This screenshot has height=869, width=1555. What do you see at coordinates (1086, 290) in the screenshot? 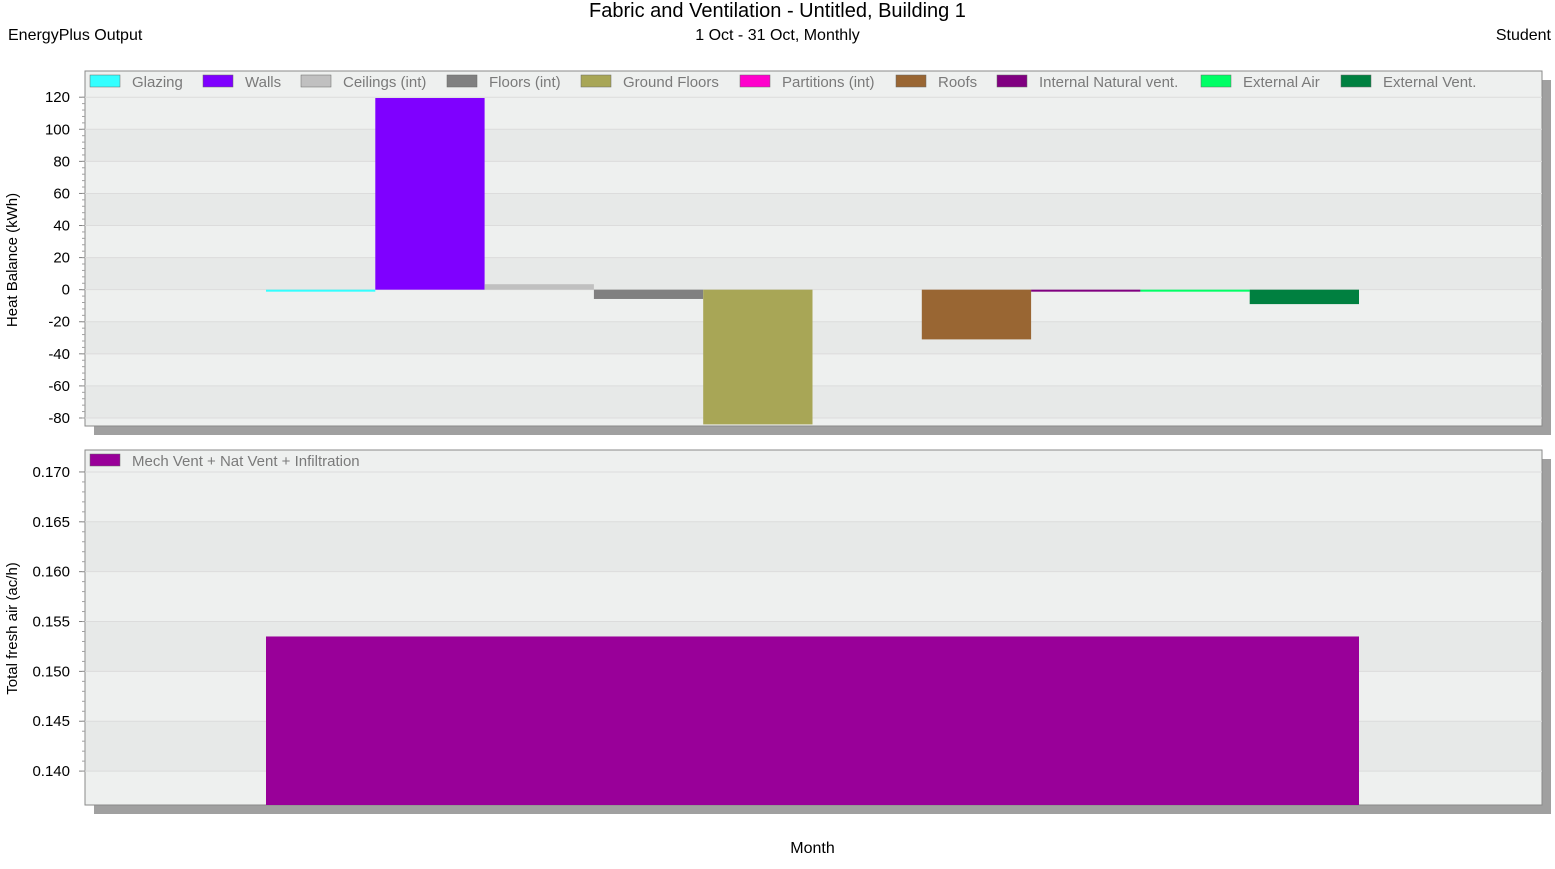
I see `bar-internal-natural-vent` at bounding box center [1086, 290].